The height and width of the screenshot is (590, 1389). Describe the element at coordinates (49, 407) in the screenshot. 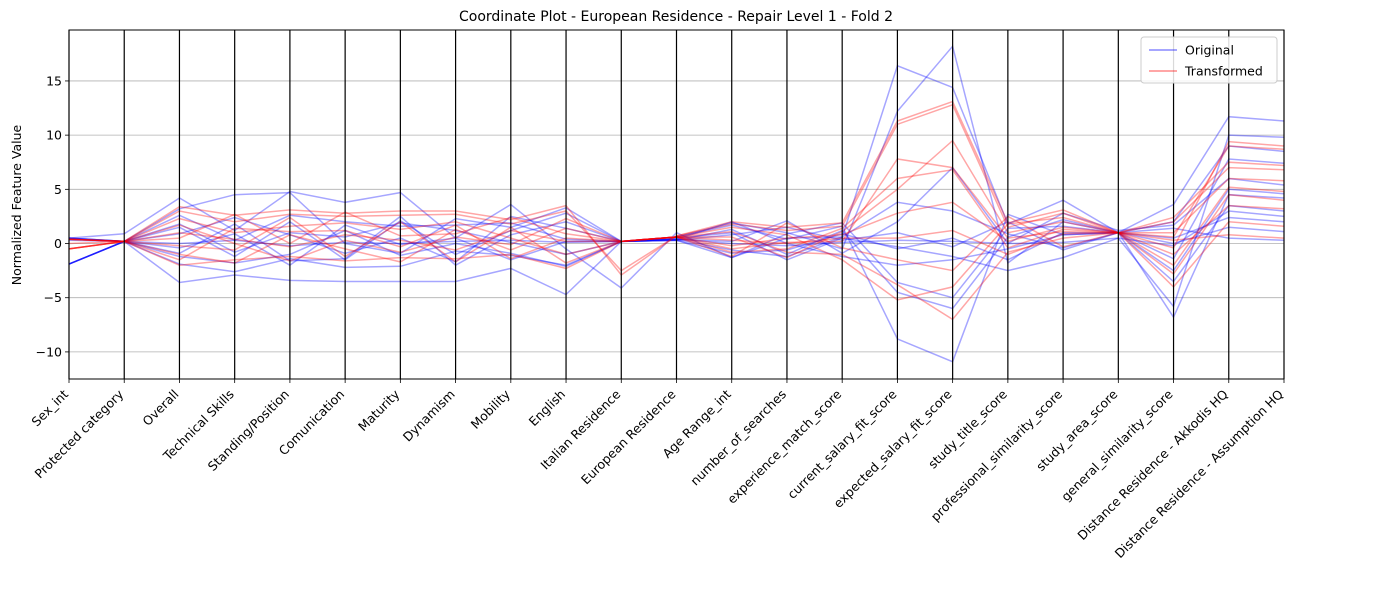

I see `x-tick-label: Sex_int` at that location.